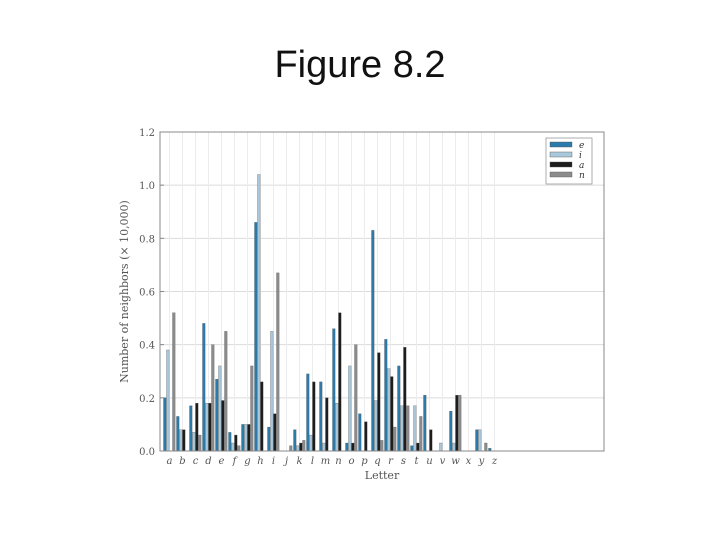 The width and height of the screenshot is (720, 540). Describe the element at coordinates (360, 65) in the screenshot. I see `slide-title: Figure 8.2` at that location.